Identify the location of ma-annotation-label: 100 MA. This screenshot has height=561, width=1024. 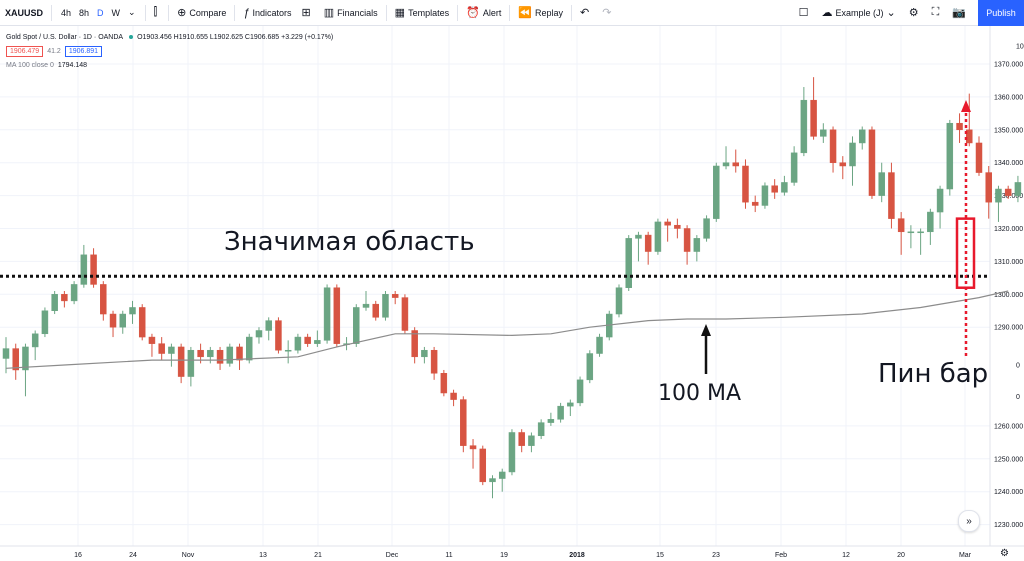
(699, 393).